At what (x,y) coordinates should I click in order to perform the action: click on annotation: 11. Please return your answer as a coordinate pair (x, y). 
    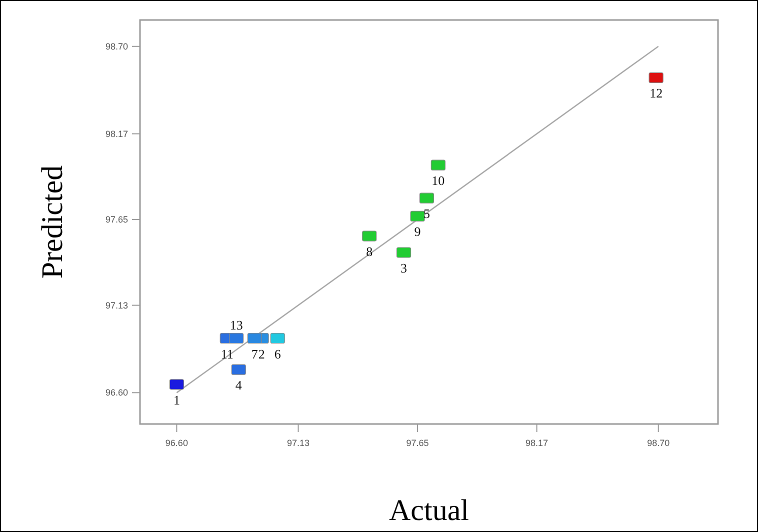
    Looking at the image, I should click on (227, 354).